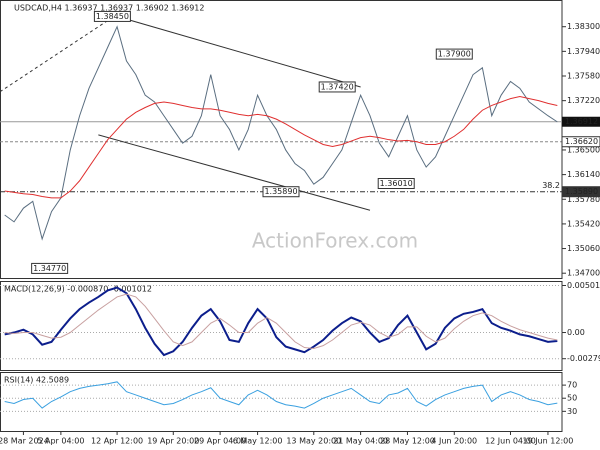 This screenshot has width=600, height=450. I want to click on y-tick-label: 50, so click(572, 398).